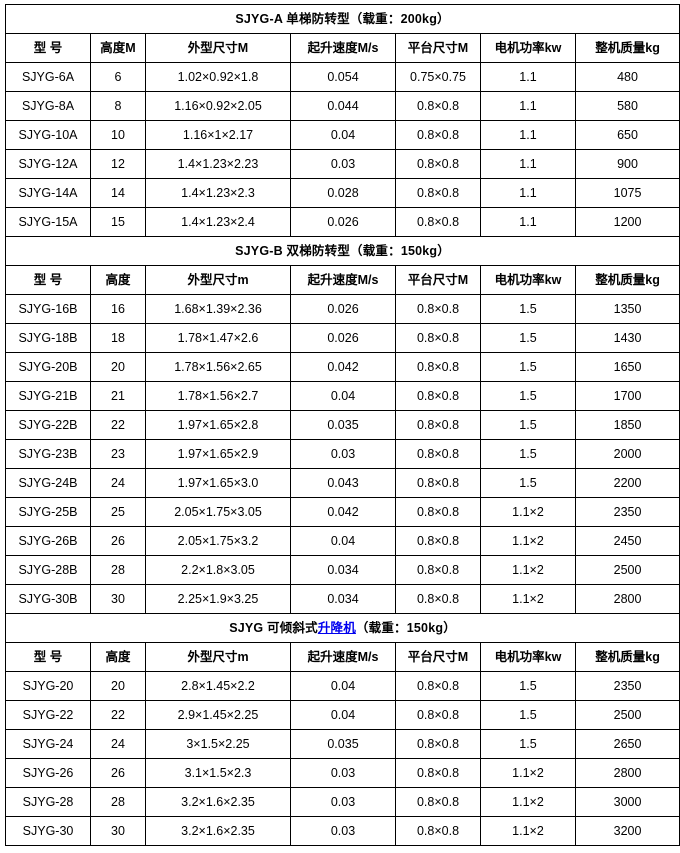 The image size is (680, 853). Describe the element at coordinates (48, 570) in the screenshot. I see `model-cell: SJYG-28B` at that location.